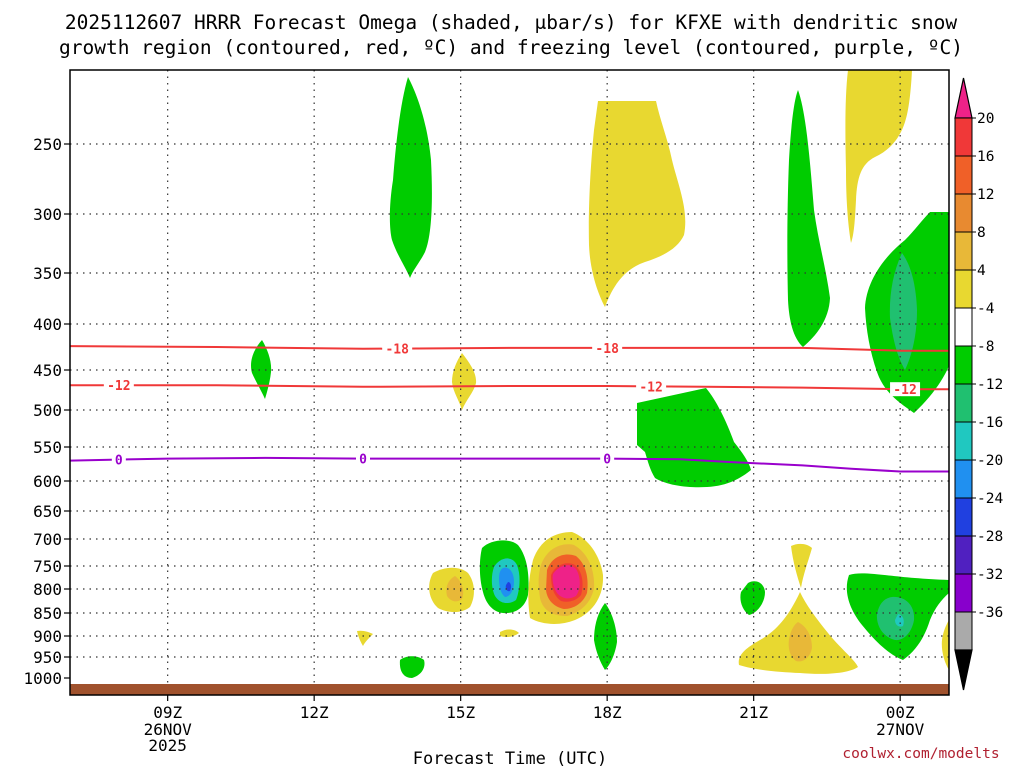 This screenshot has width=1024, height=768. I want to click on ascent-core-00z-upper, so click(903, 311).